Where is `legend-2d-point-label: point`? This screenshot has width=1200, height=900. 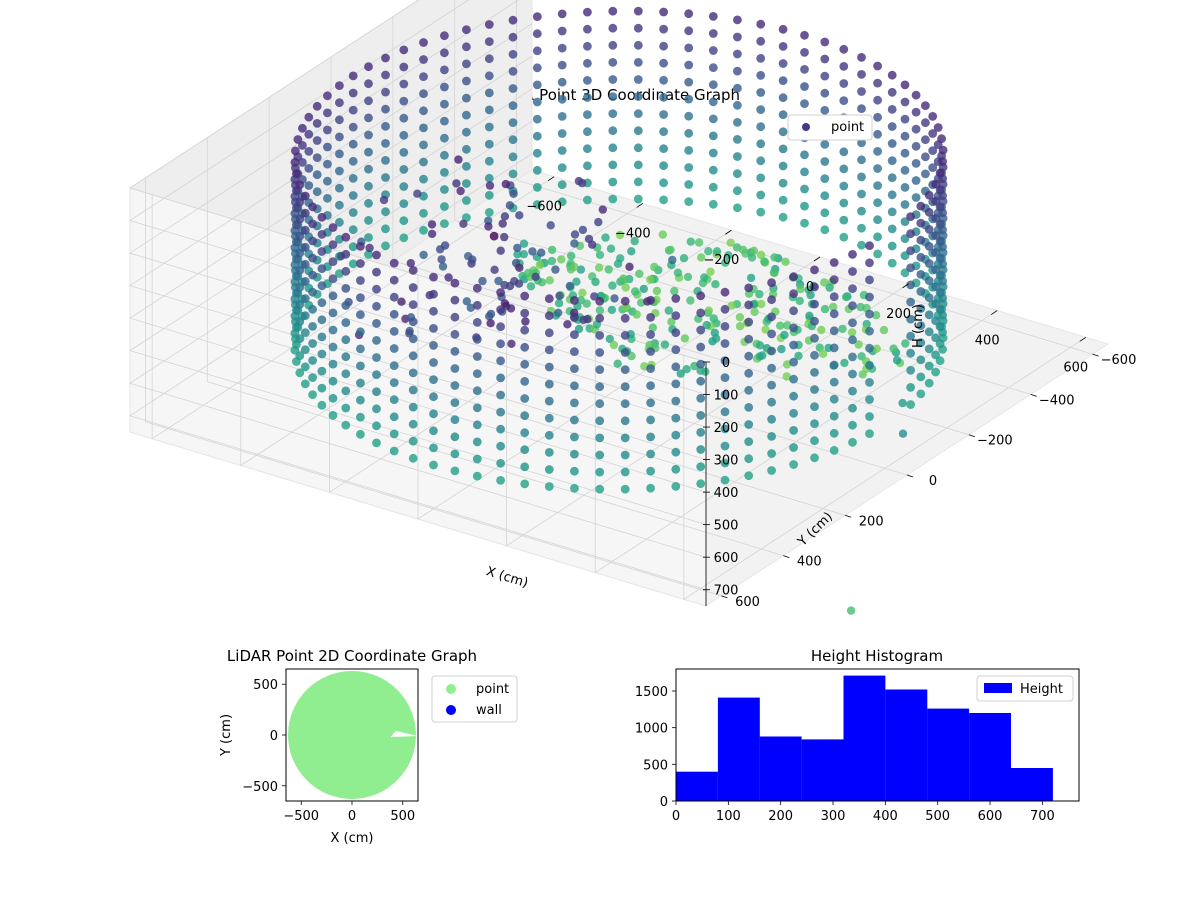
legend-2d-point-label: point is located at coordinates (492, 689).